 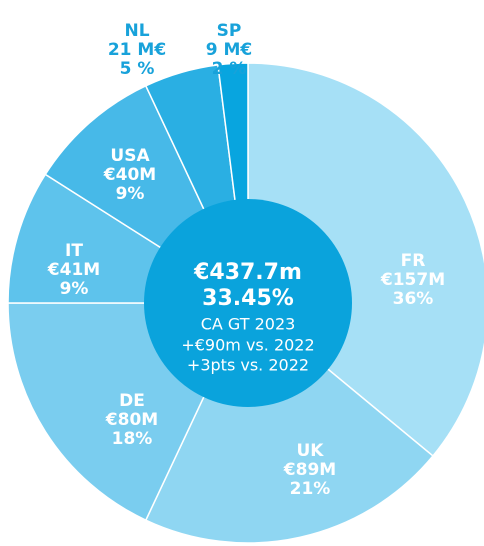 I want to click on slice-name: IT, so click(x=74, y=251).